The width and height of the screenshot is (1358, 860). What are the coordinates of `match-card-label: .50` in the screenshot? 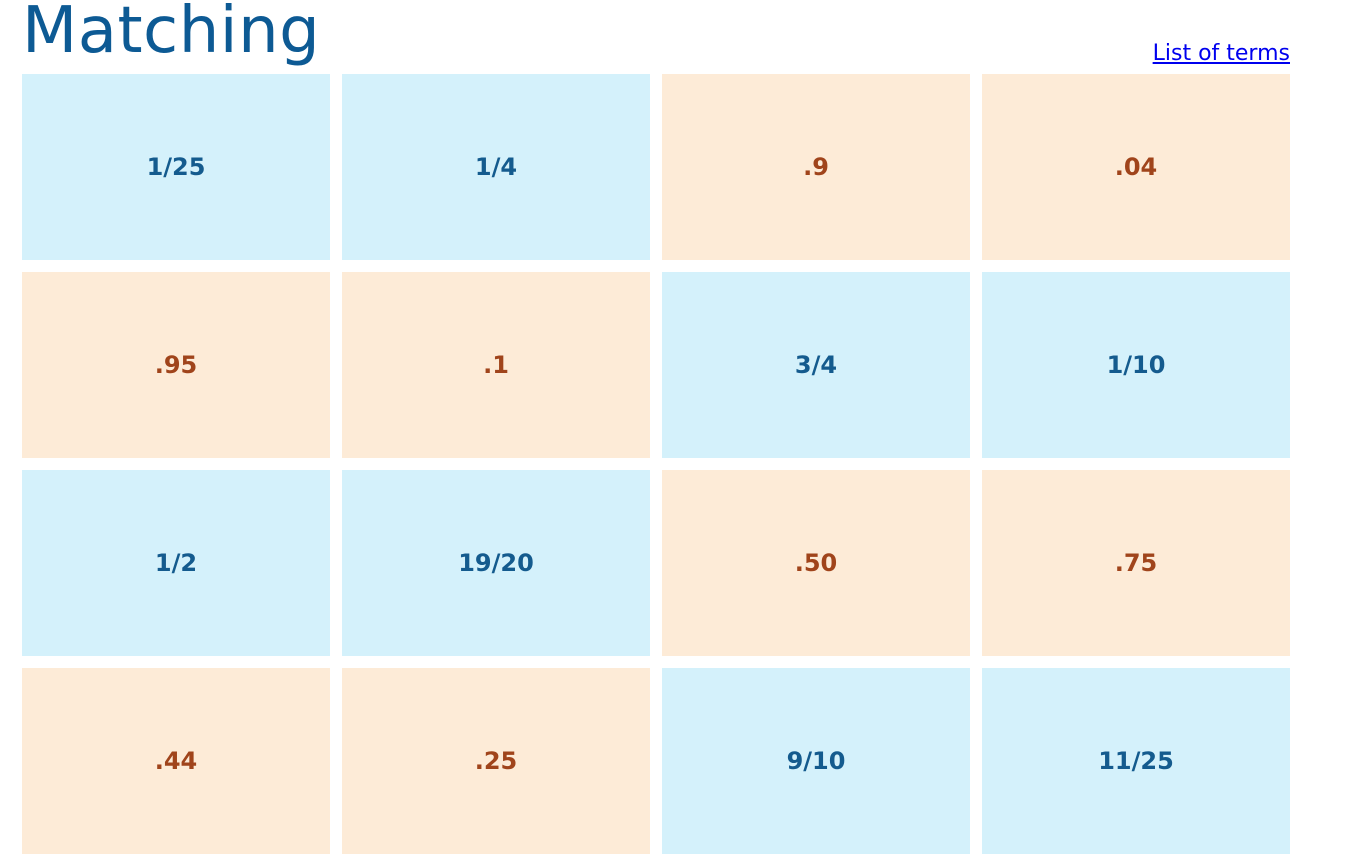 It's located at (816, 563).